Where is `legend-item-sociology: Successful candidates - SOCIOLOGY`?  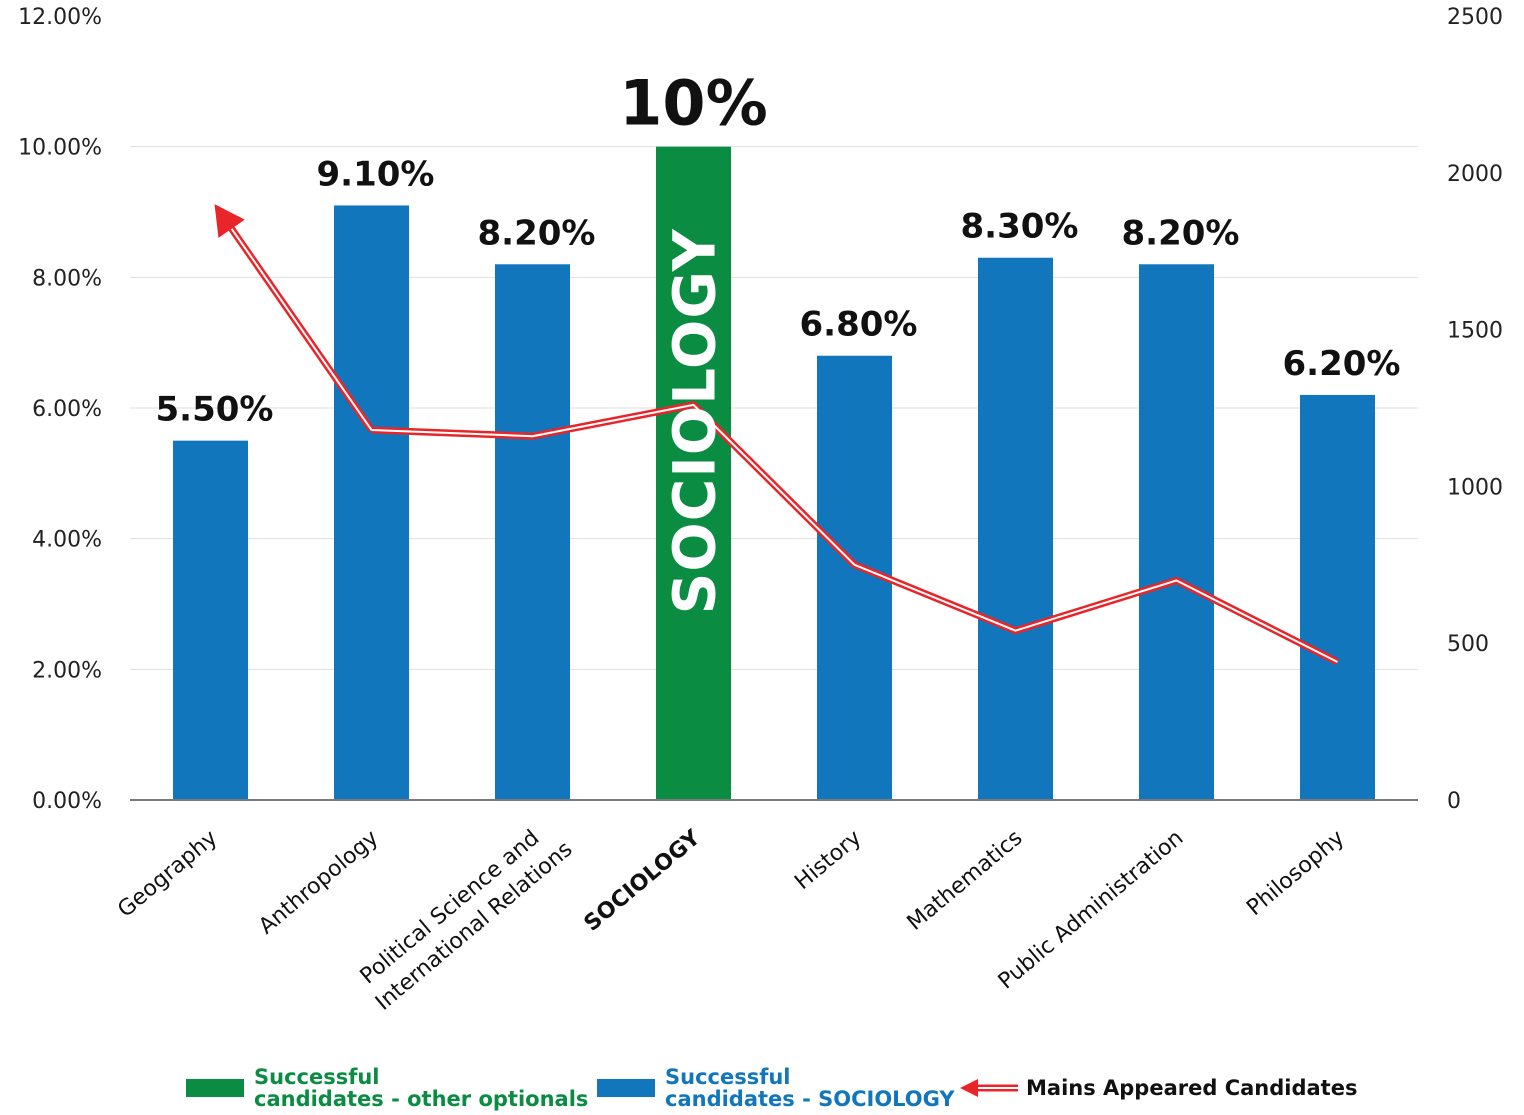
legend-item-sociology: Successful candidates - SOCIOLOGY is located at coordinates (776, 1088).